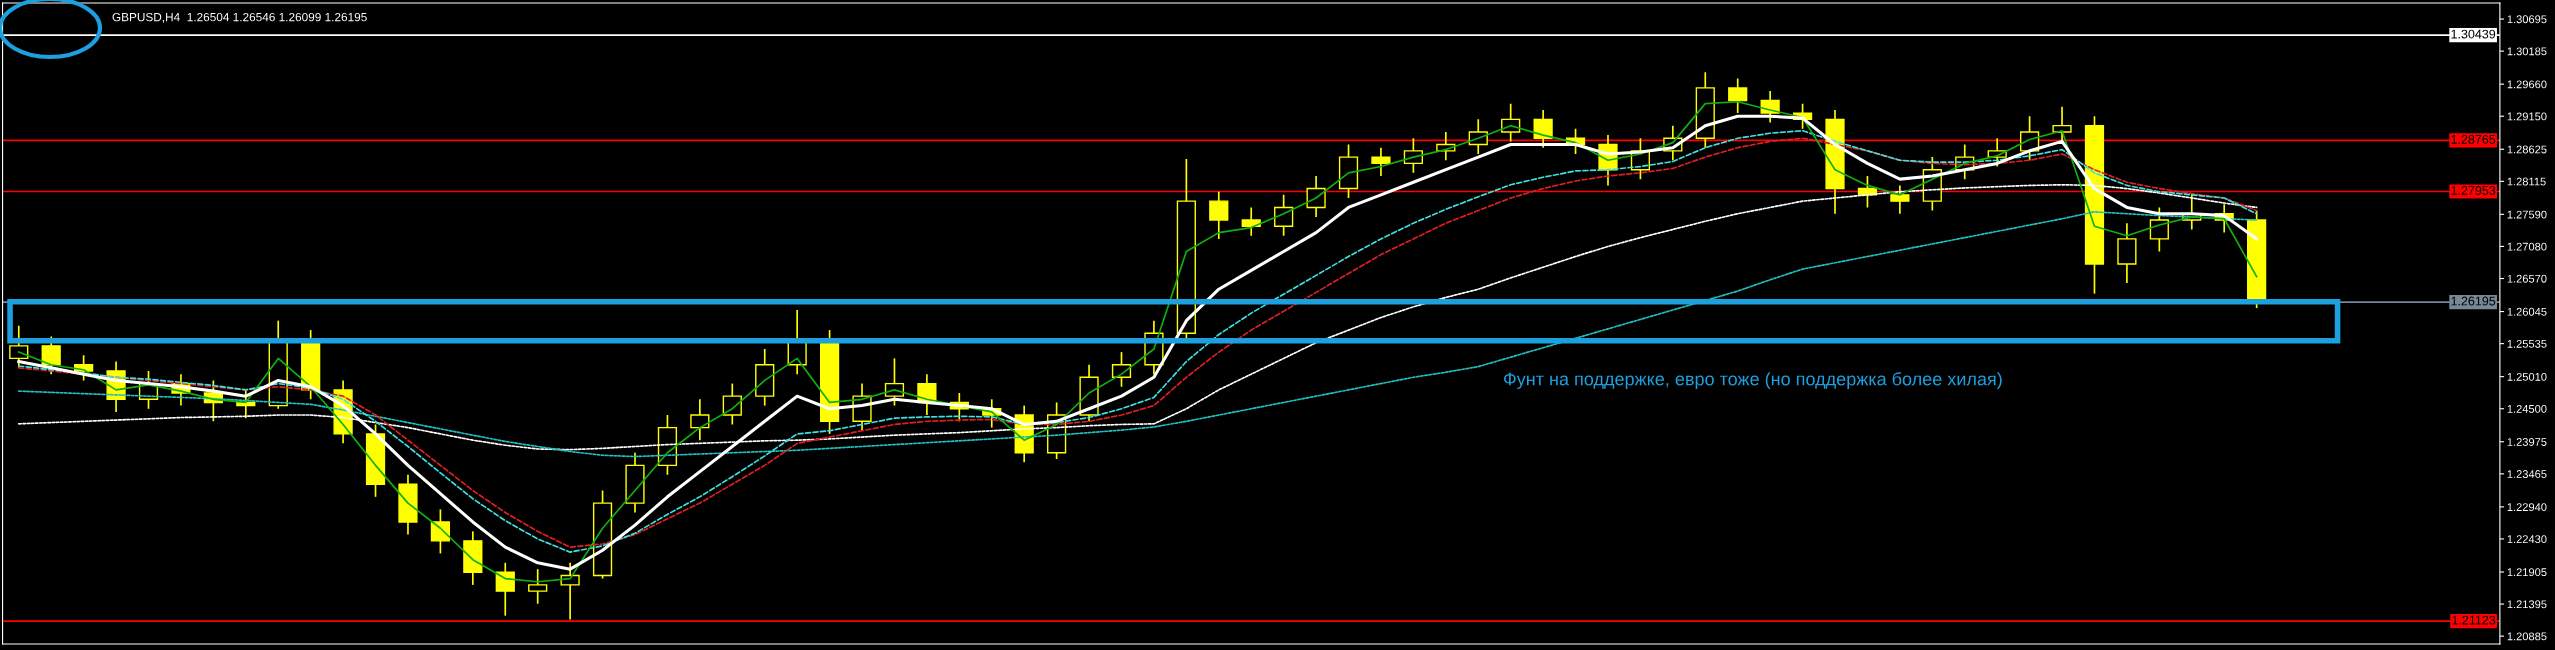 This screenshot has width=2555, height=650. What do you see at coordinates (2473, 34) in the screenshot?
I see `ref-line-label: 1.30439` at bounding box center [2473, 34].